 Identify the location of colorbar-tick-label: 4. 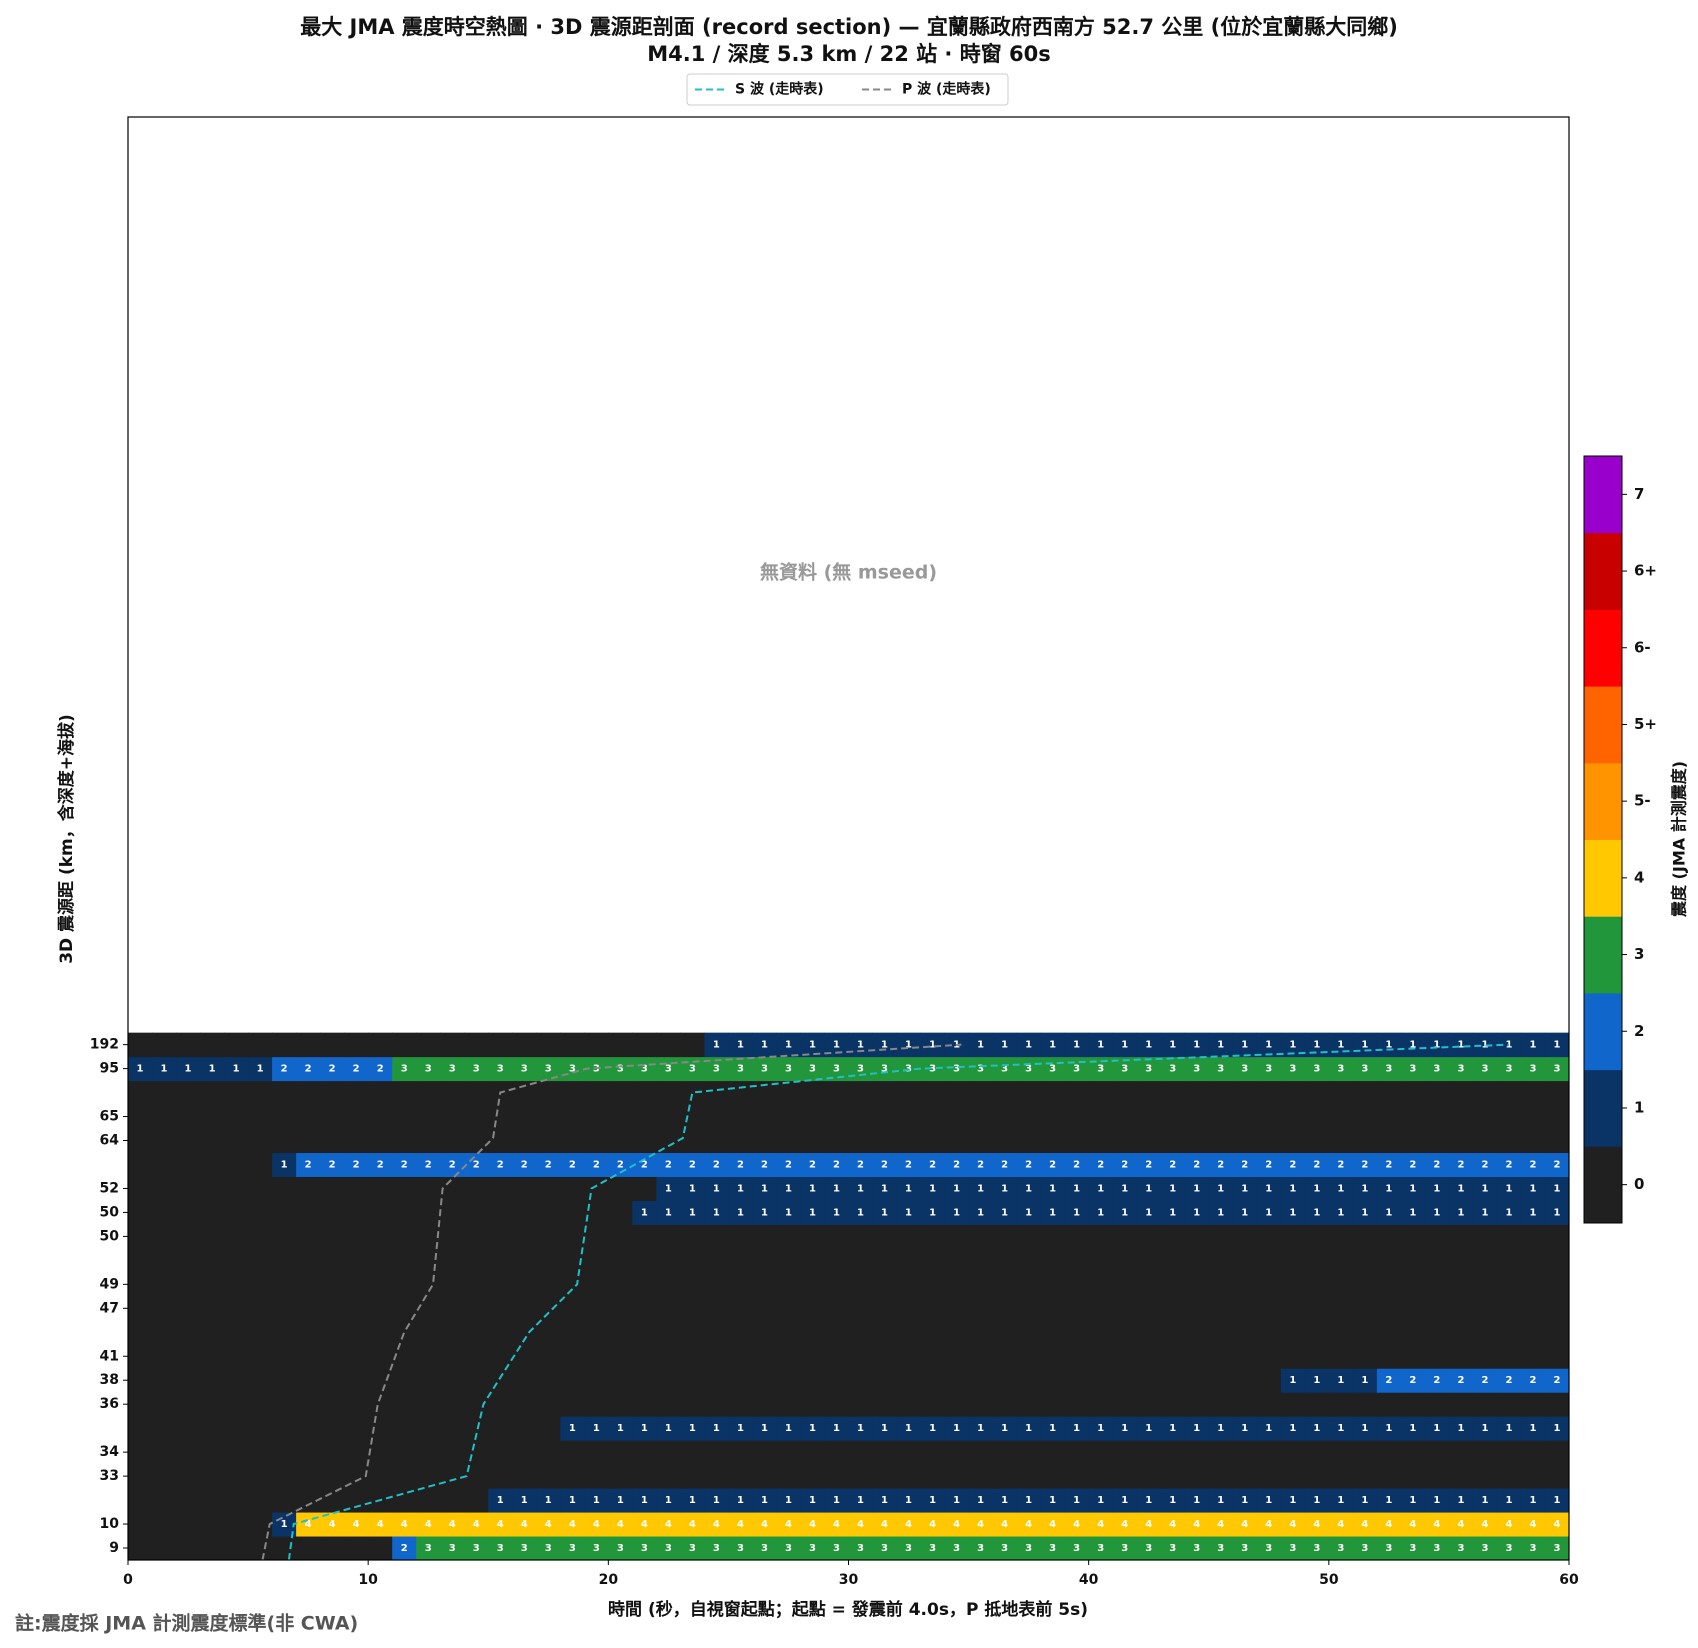
(1639, 877).